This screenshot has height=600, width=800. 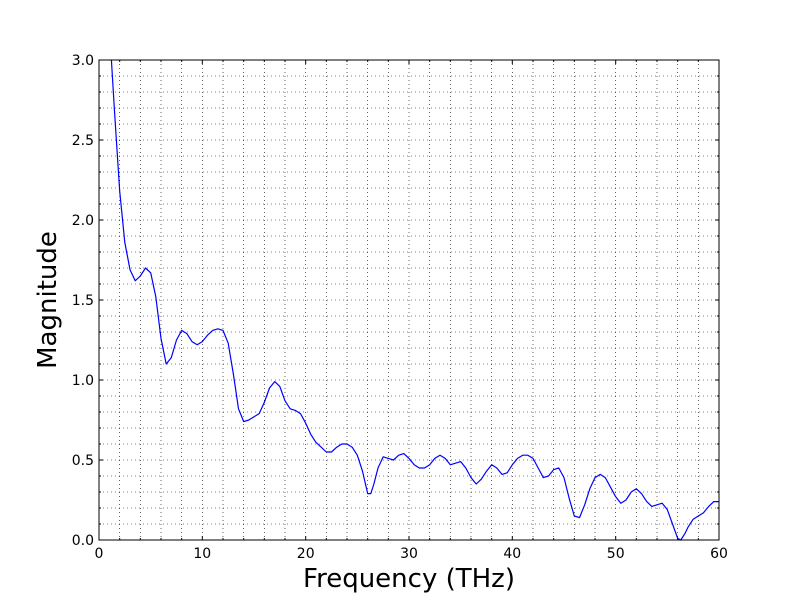 I want to click on y-tick-label: 2.0, so click(x=83, y=221).